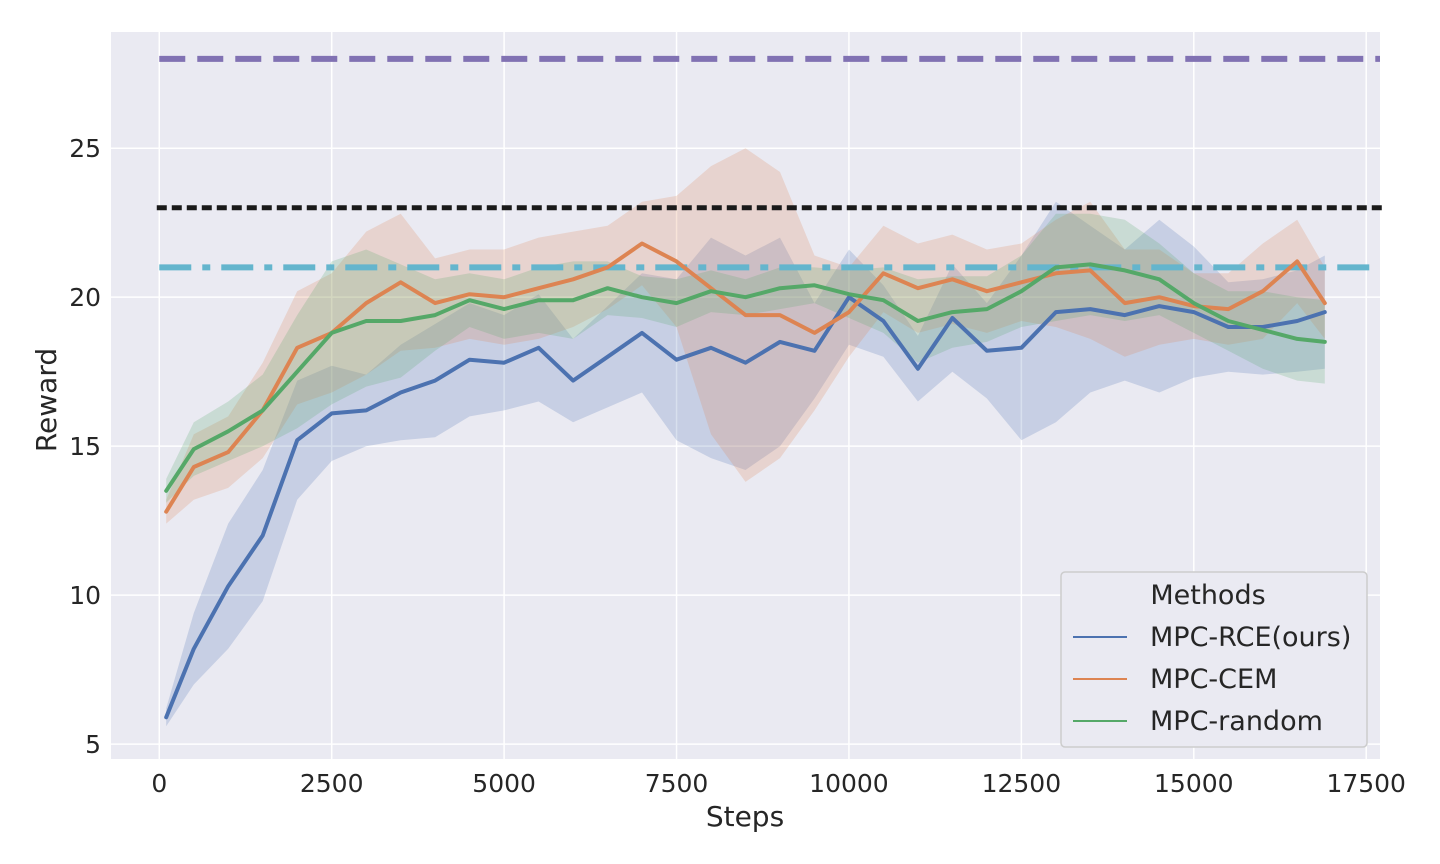 Image resolution: width=1440 pixels, height=864 pixels. Describe the element at coordinates (46, 400) in the screenshot. I see `y-axis-label: Reward` at that location.